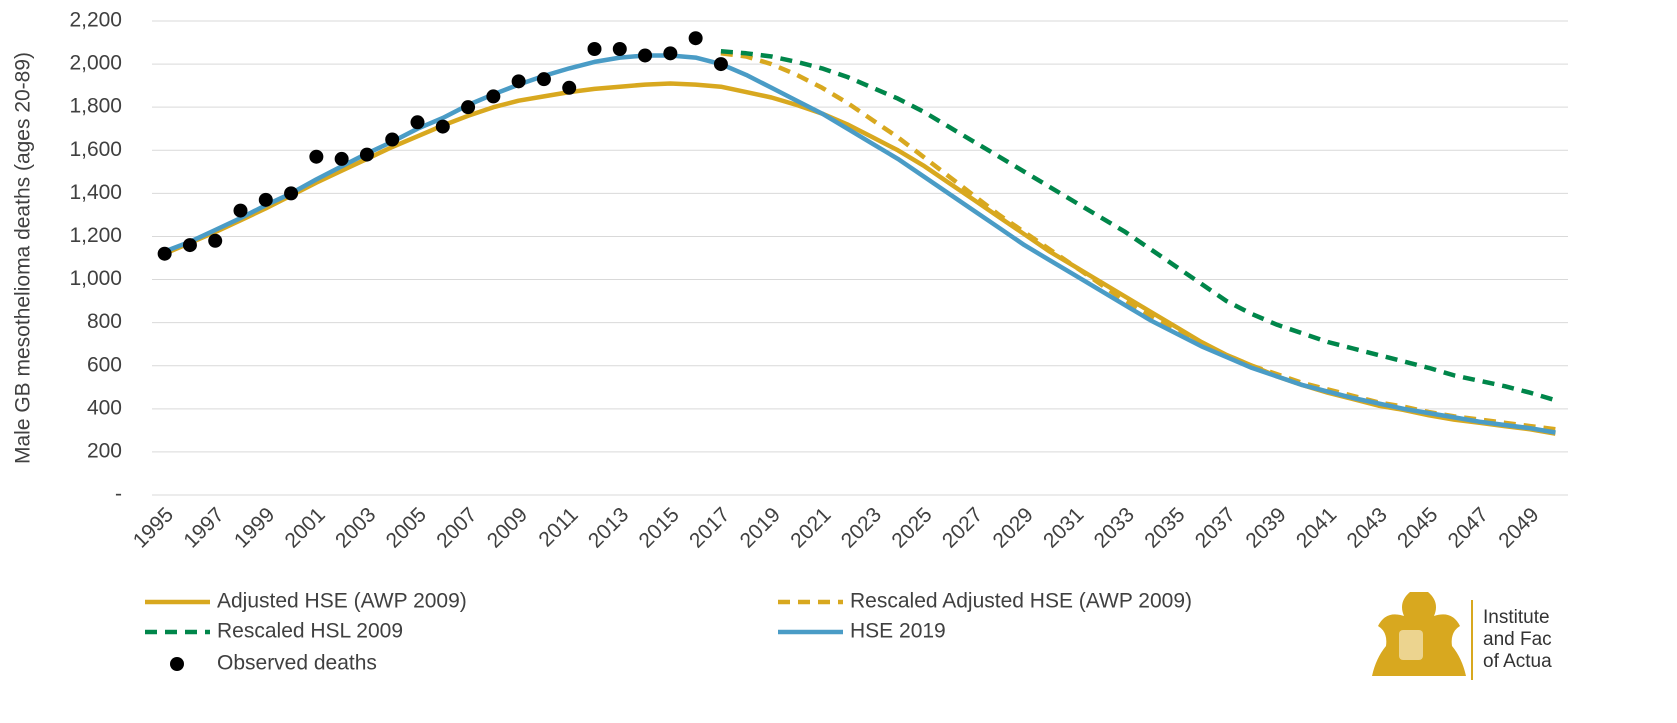 The height and width of the screenshot is (723, 1677). I want to click on x-tick-label: 2023, so click(861, 527).